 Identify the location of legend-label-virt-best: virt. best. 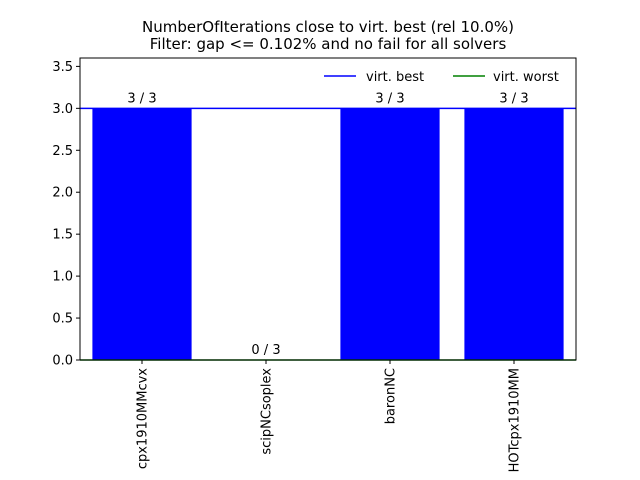
(395, 77).